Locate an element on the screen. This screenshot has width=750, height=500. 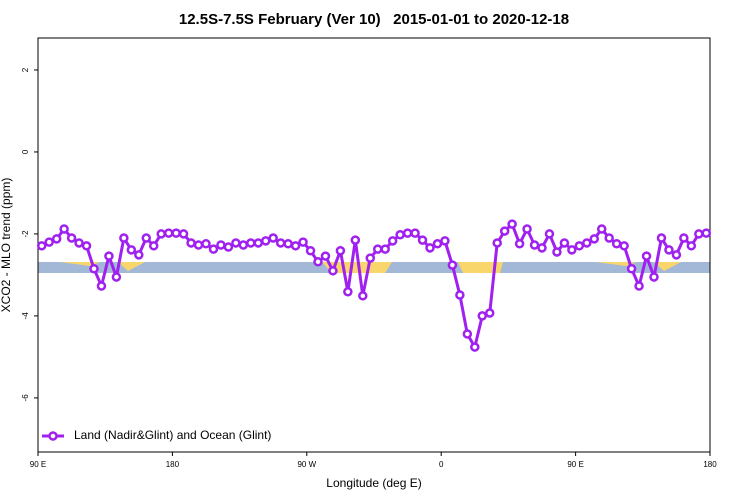
x-axis-label: Longitude (deg E) is located at coordinates (373, 483).